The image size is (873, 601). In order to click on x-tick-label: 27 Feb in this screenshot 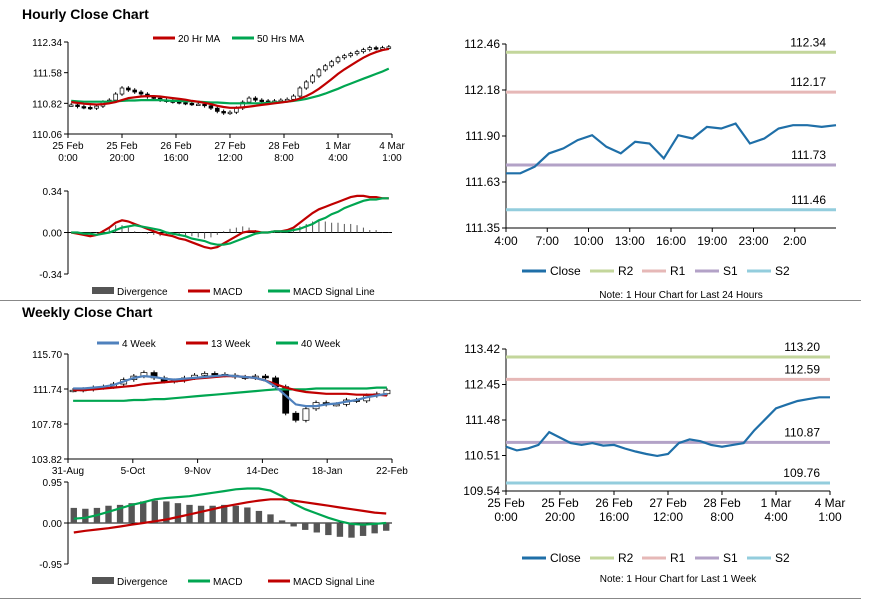, I will do `click(230, 146)`.